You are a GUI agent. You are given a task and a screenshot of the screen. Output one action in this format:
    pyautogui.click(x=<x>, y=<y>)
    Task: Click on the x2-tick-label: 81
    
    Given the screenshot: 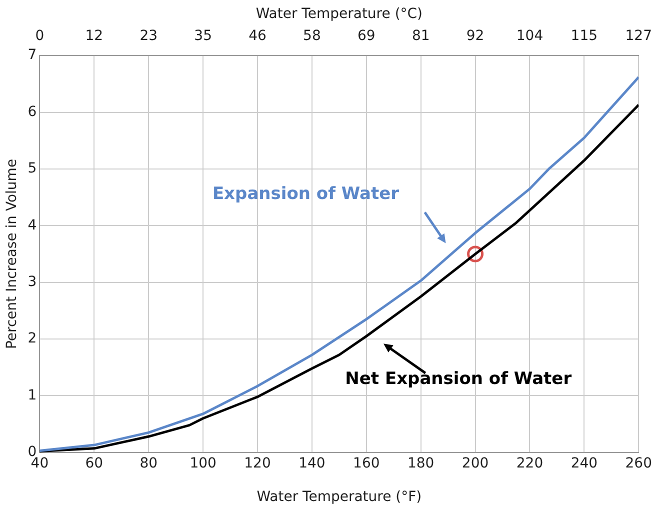 What is the action you would take?
    pyautogui.click(x=421, y=36)
    